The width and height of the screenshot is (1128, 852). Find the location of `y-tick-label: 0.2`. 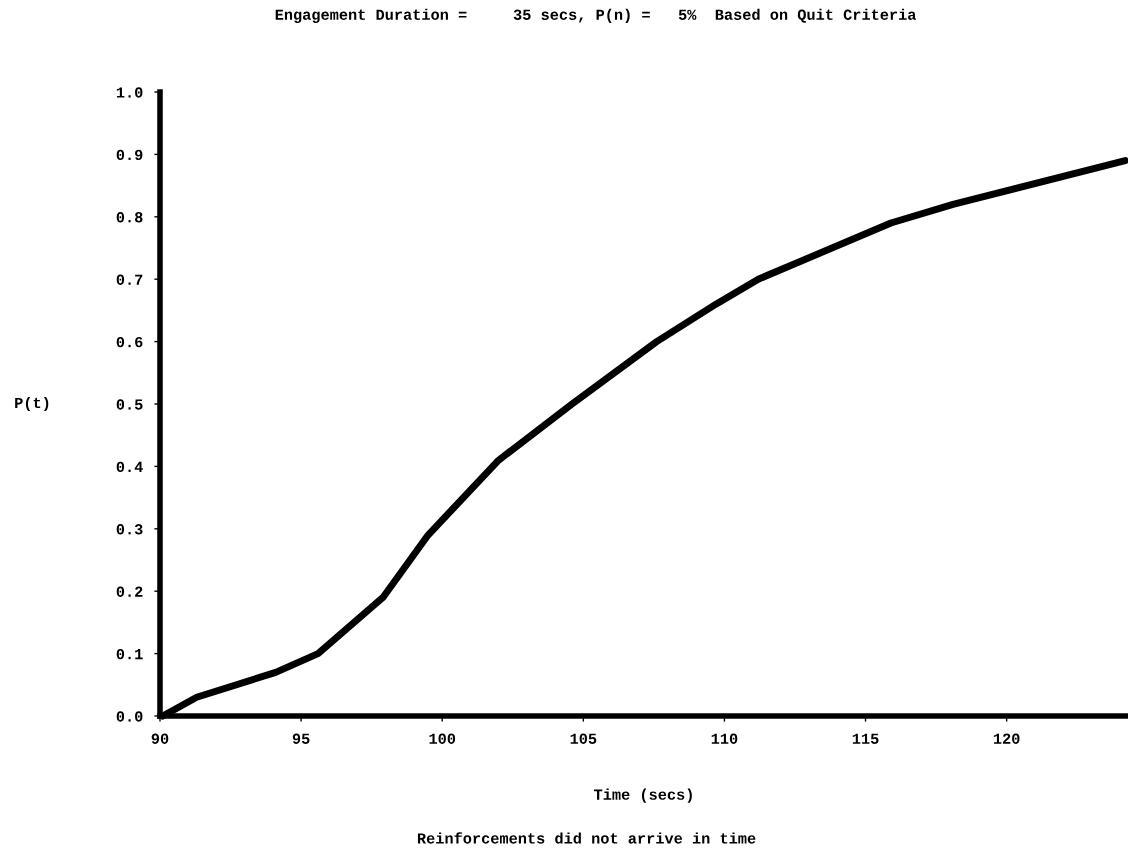

y-tick-label: 0.2 is located at coordinates (129, 591).